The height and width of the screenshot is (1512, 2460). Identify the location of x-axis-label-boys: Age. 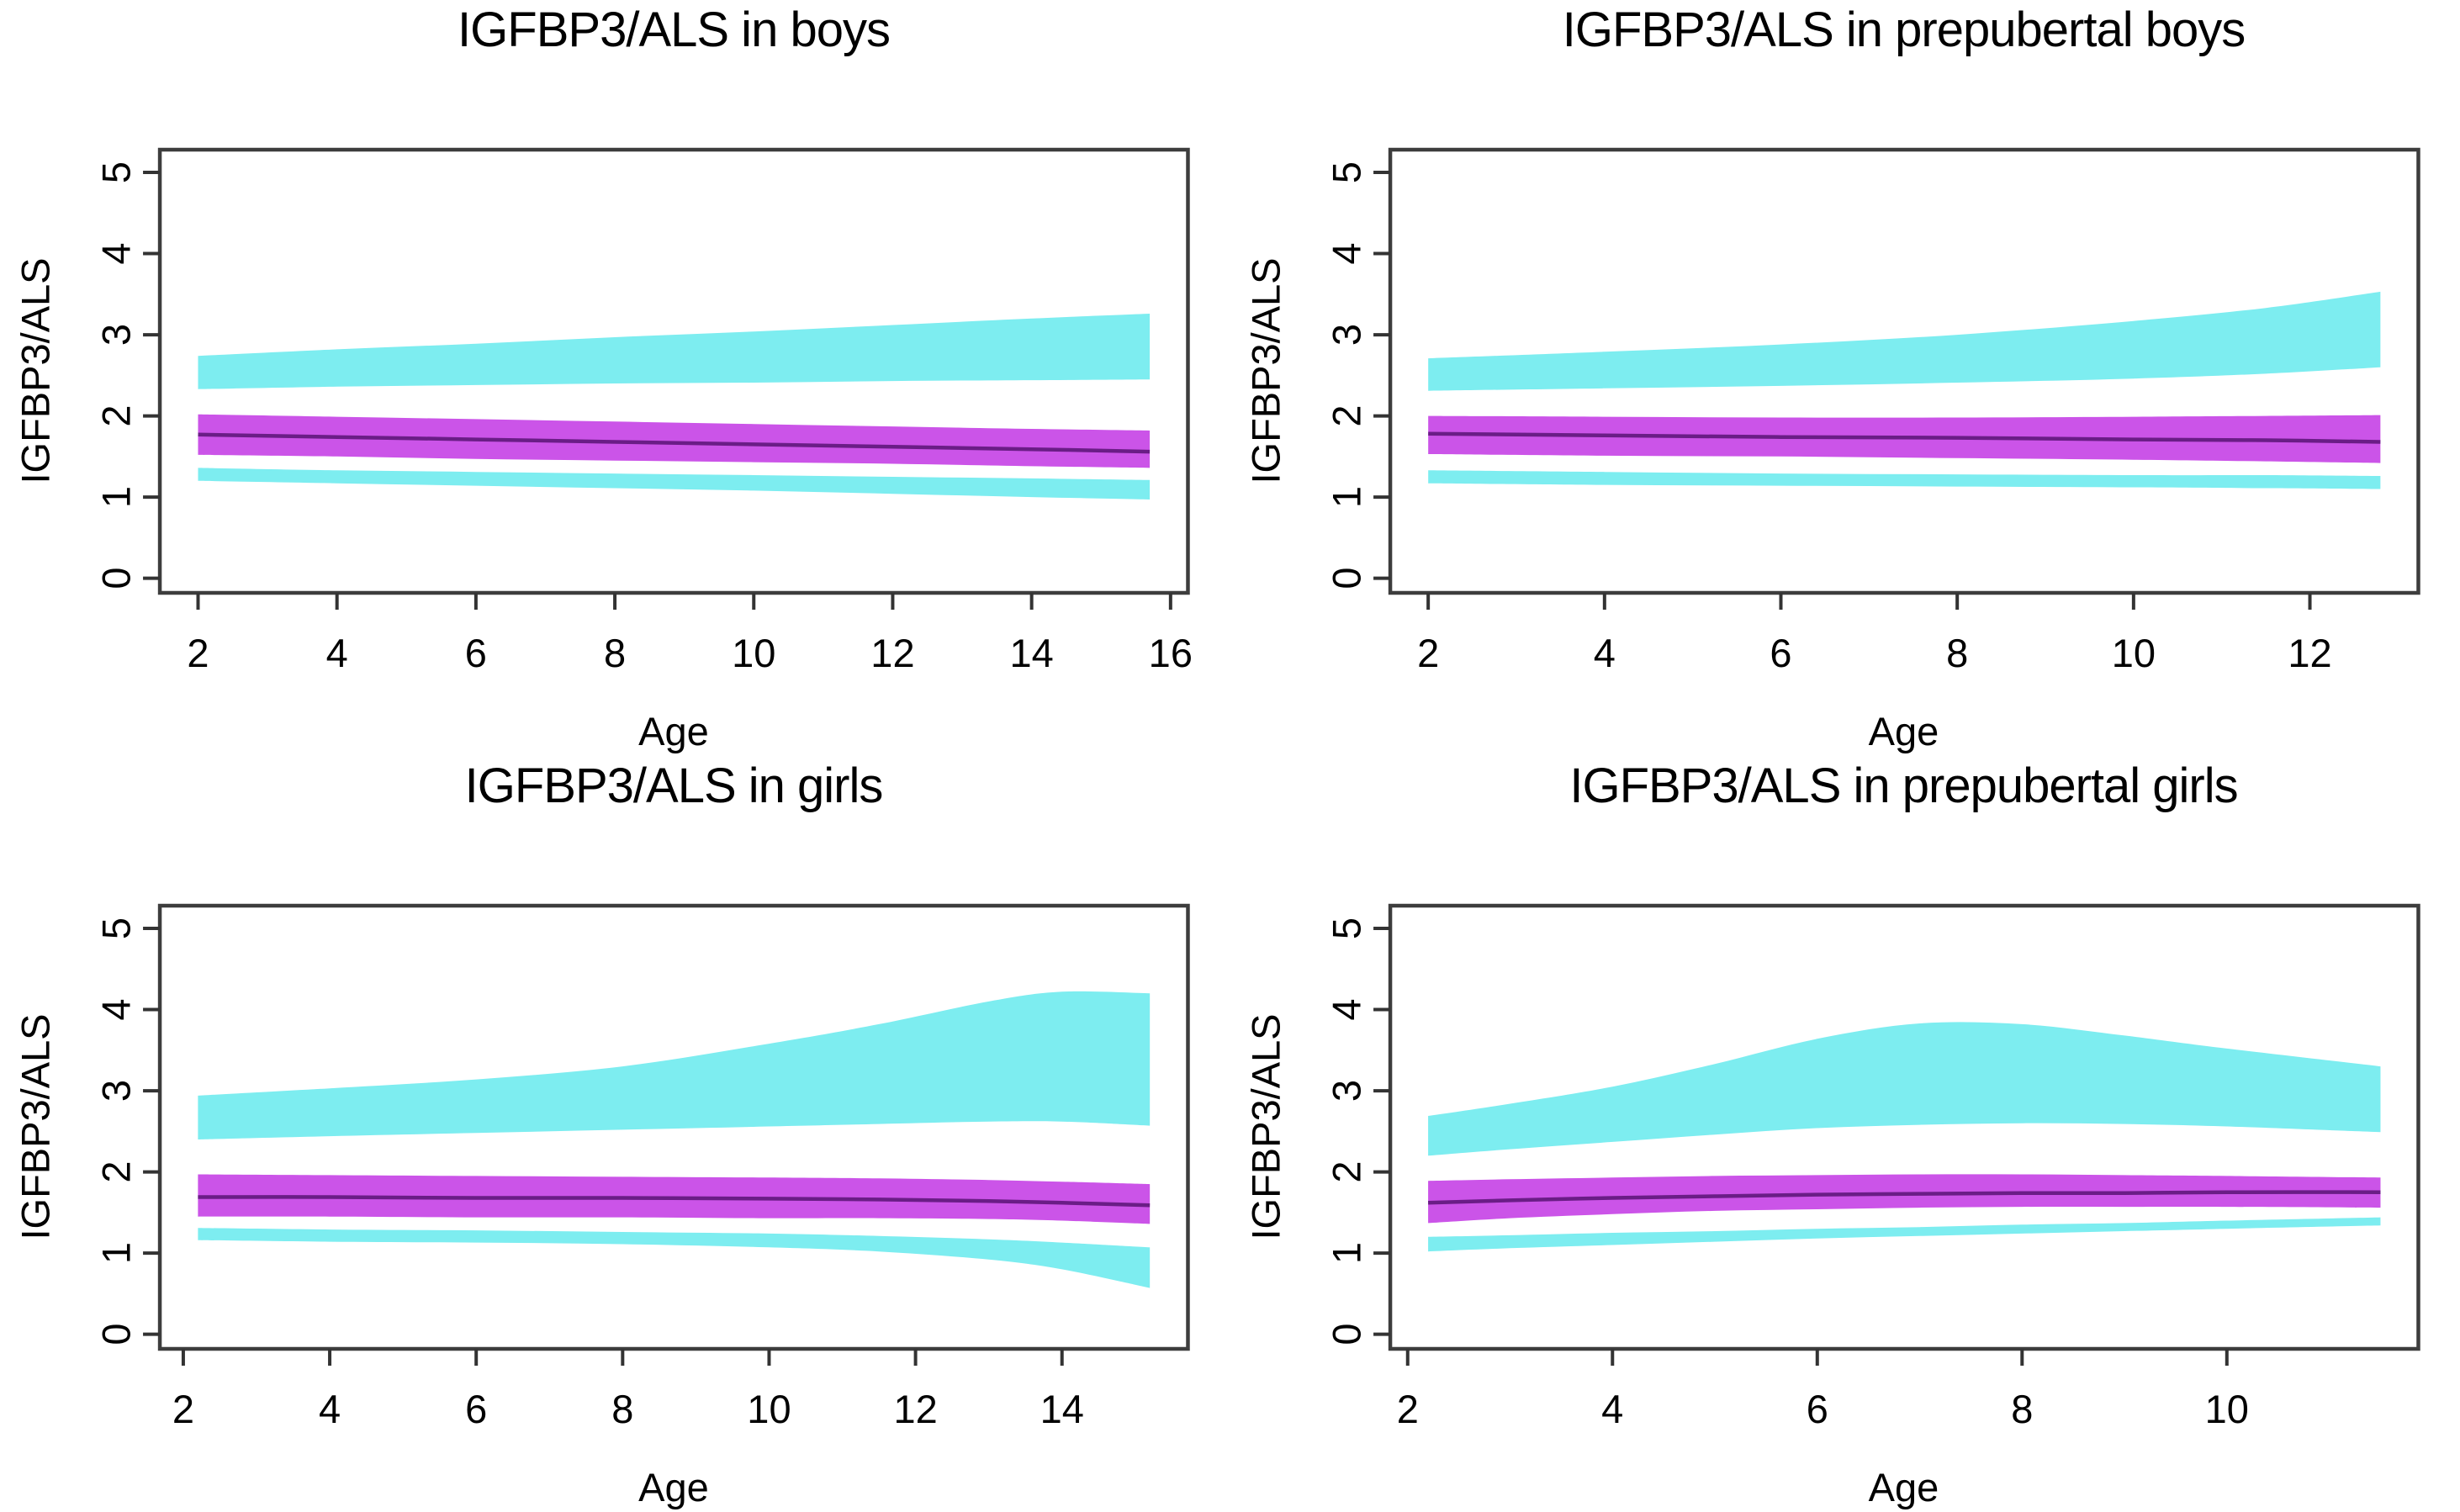
(673, 731).